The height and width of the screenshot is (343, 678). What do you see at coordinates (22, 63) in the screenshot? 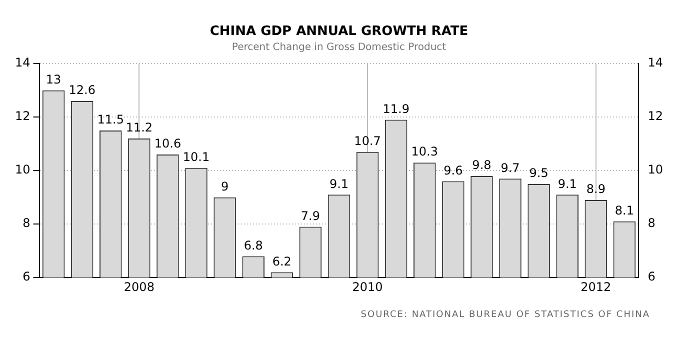
I see `y-tick-label: 14` at bounding box center [22, 63].